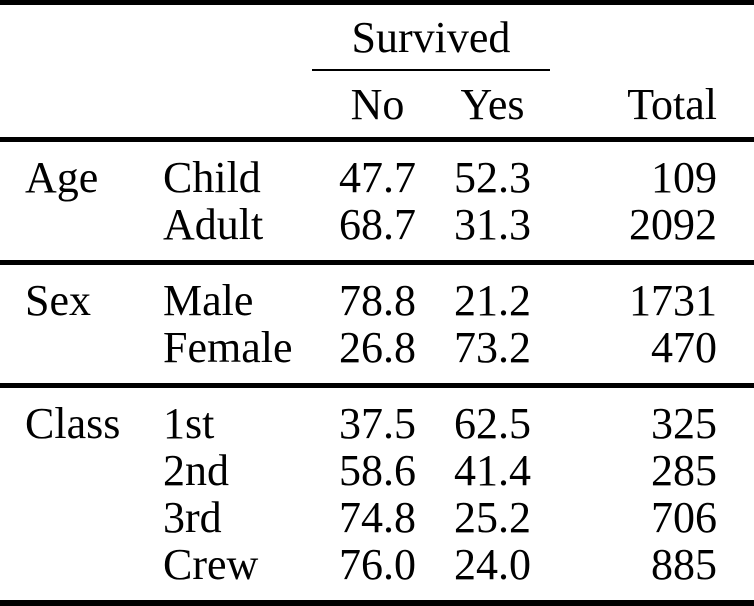 Image resolution: width=754 pixels, height=606 pixels. Describe the element at coordinates (62, 177) in the screenshot. I see `cell-group: Age` at that location.